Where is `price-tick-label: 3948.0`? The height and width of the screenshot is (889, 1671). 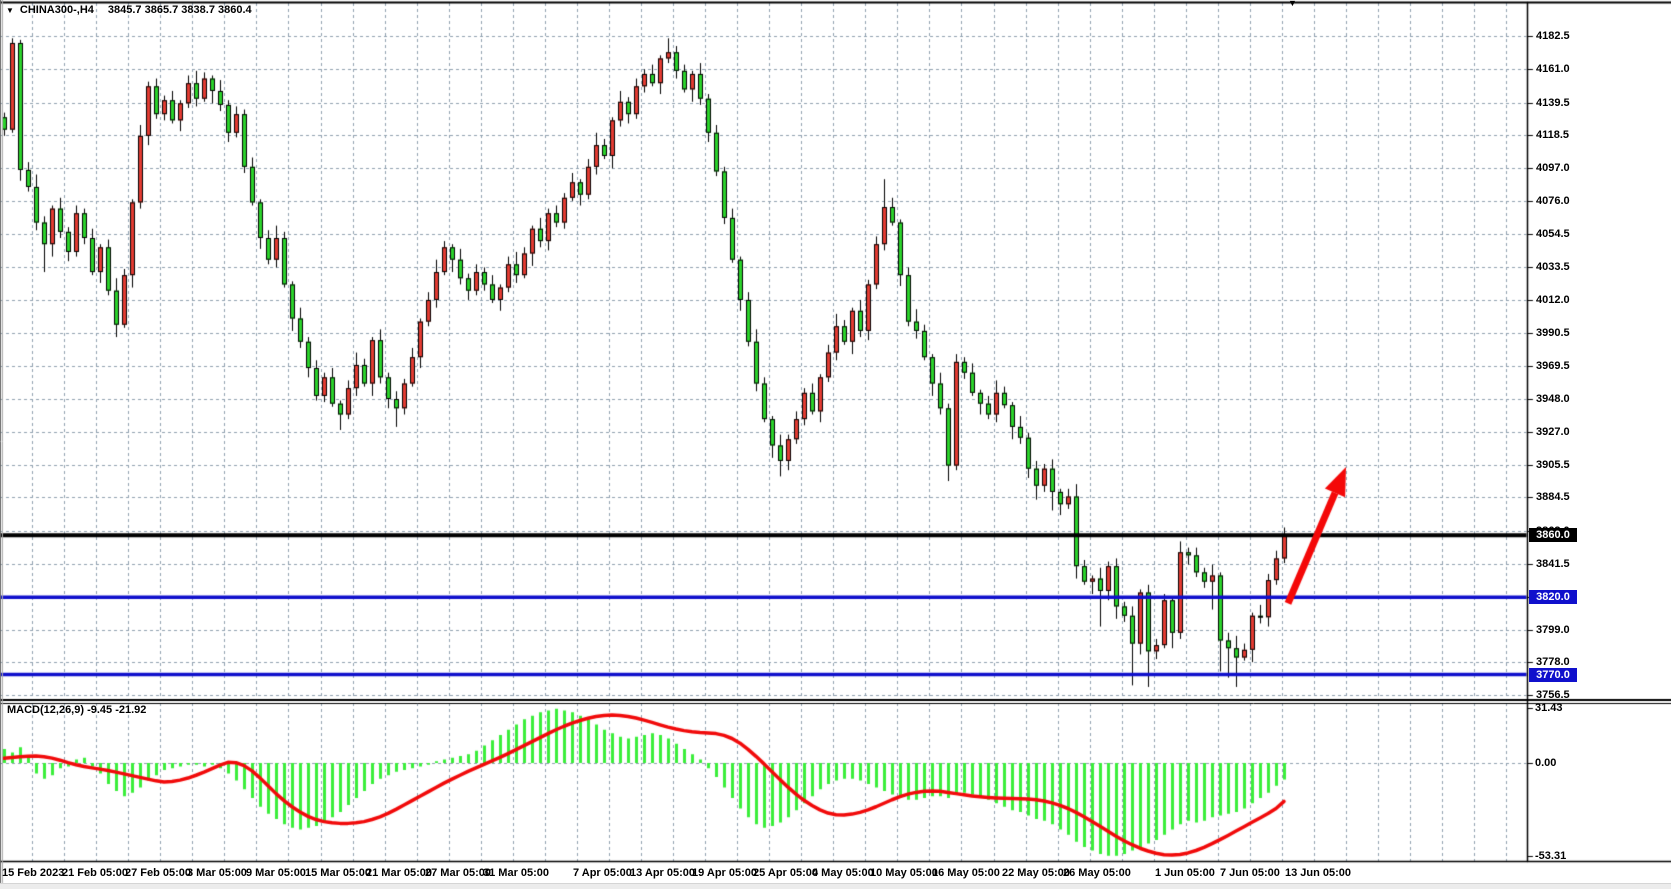
price-tick-label: 3948.0 is located at coordinates (1553, 399).